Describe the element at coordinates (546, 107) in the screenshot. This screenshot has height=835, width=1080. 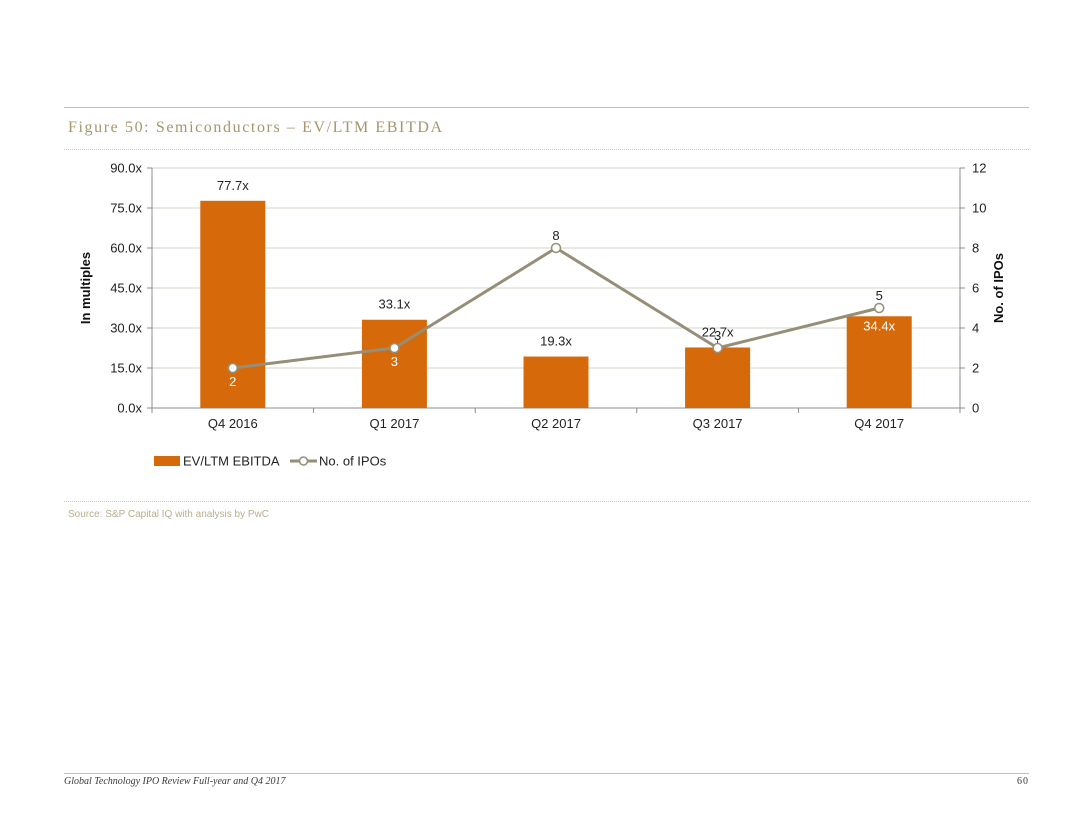
I see `top-rule` at that location.